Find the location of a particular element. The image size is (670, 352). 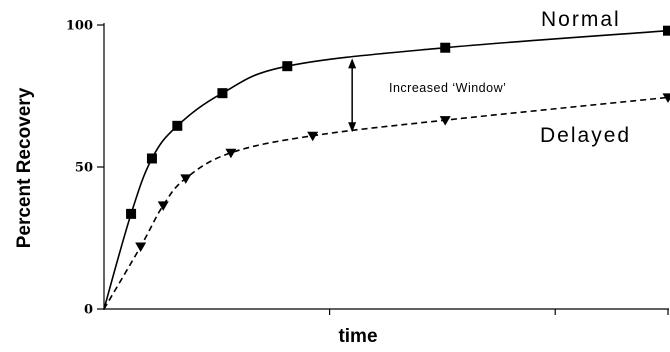

y-tick-label: 50 is located at coordinates (84, 168).